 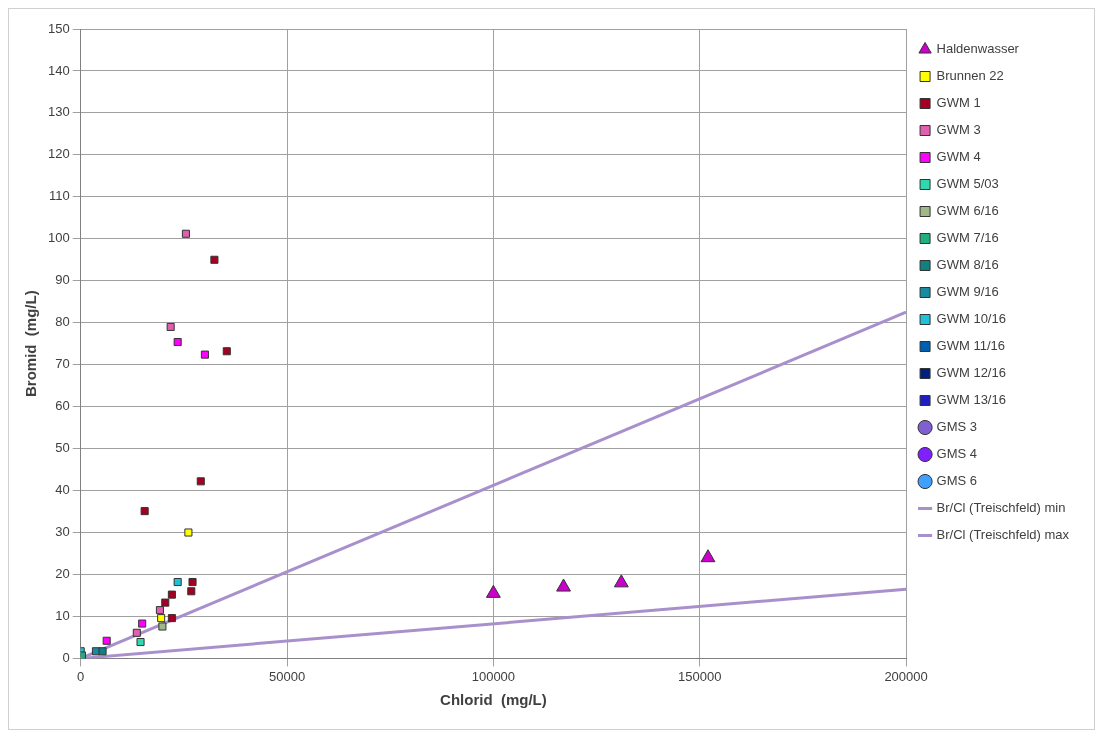 I want to click on x-tick-label: 100000, so click(x=493, y=676).